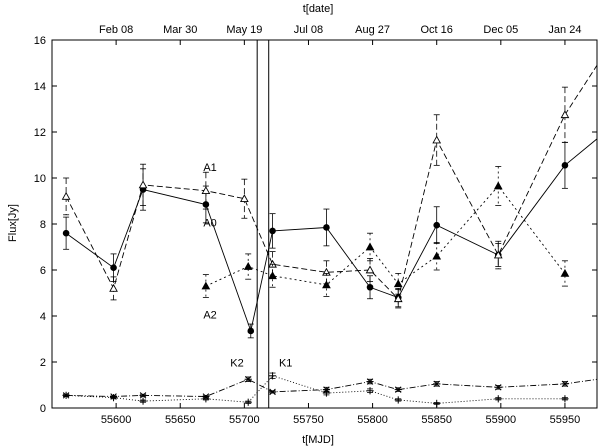 This screenshot has height=447, width=600. Describe the element at coordinates (501, 420) in the screenshot. I see `x-tick-label: 55900` at that location.